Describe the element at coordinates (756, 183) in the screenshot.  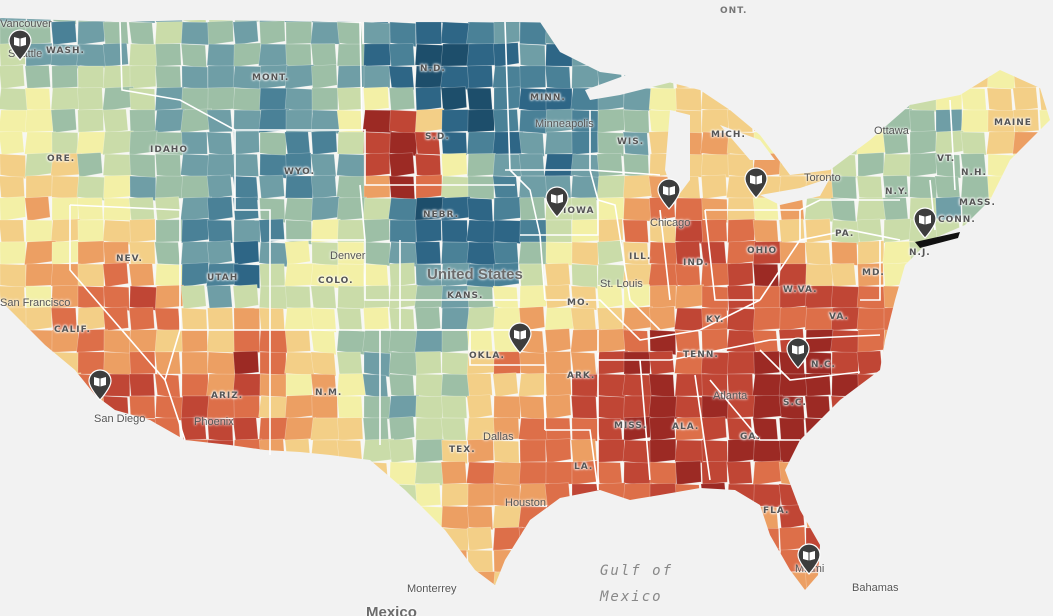
I see `pin-michigan` at that location.